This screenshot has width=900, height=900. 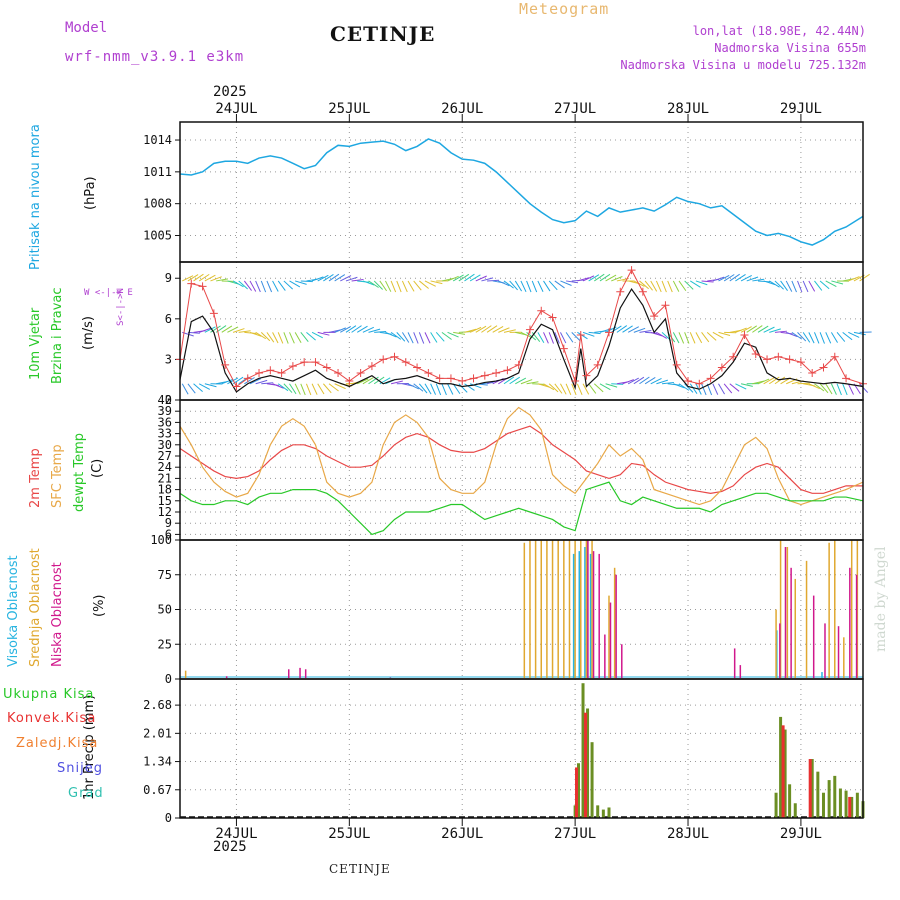 I want to click on temp-tick-label: 42, so click(x=165, y=400).